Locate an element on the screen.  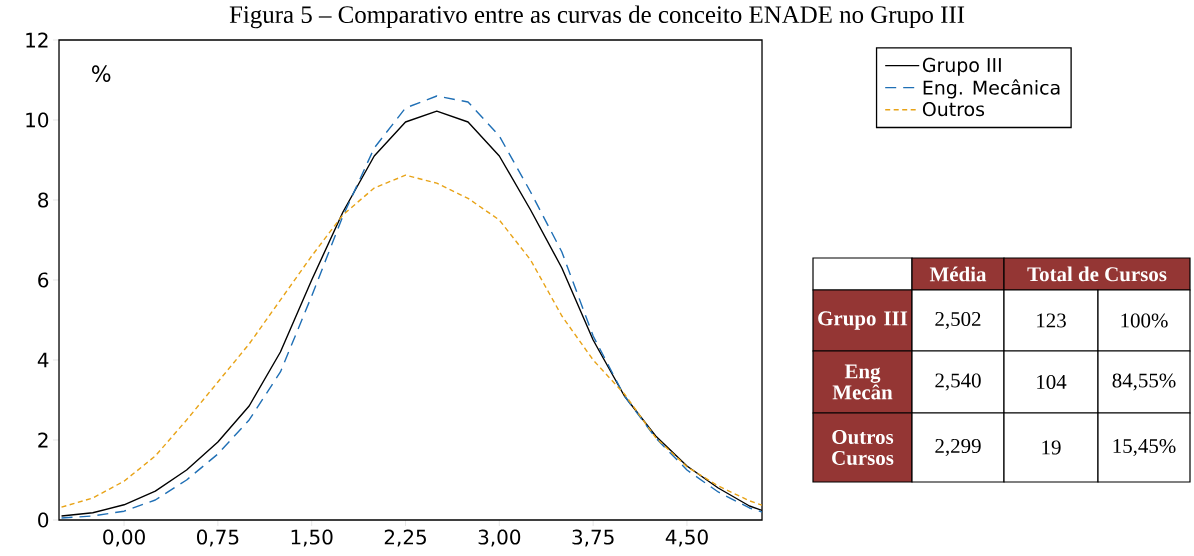
y-tick-label: 6 is located at coordinates (43, 280).